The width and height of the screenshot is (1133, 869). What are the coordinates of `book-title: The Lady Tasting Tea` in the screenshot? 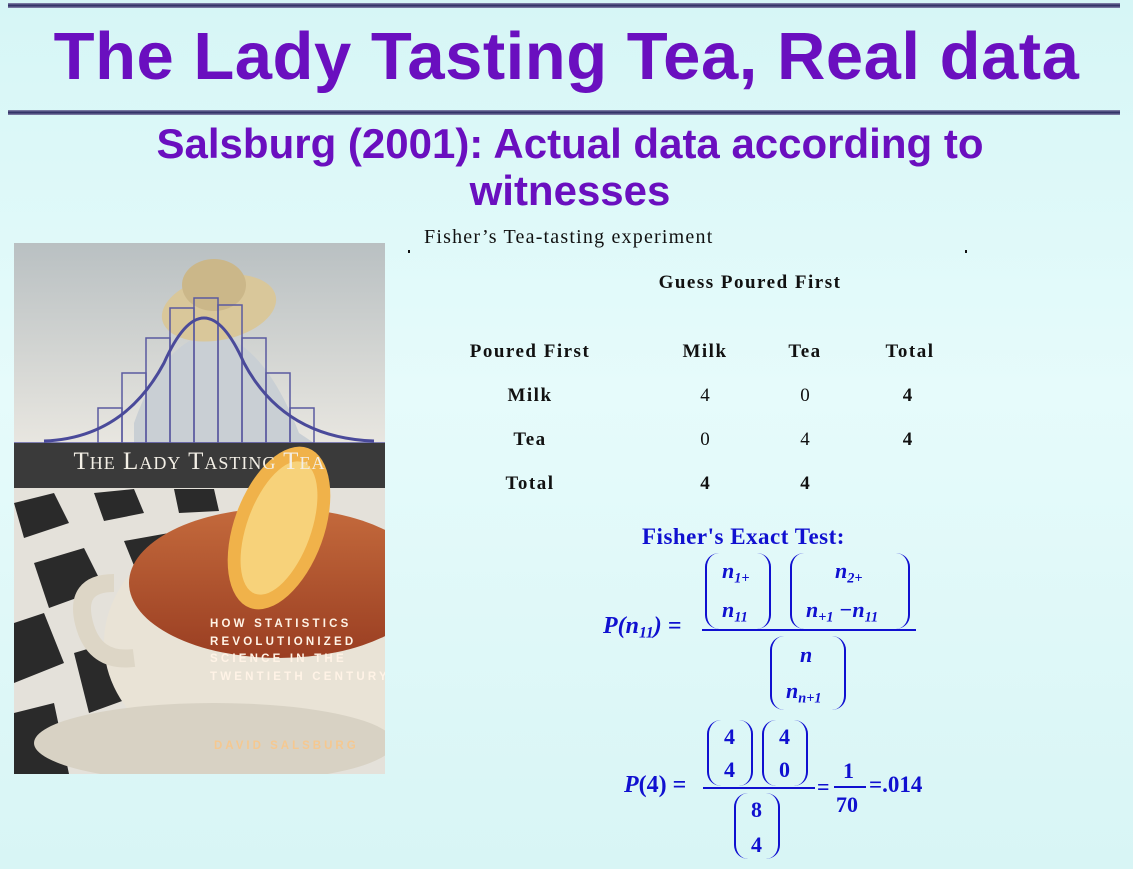 It's located at (199, 461).